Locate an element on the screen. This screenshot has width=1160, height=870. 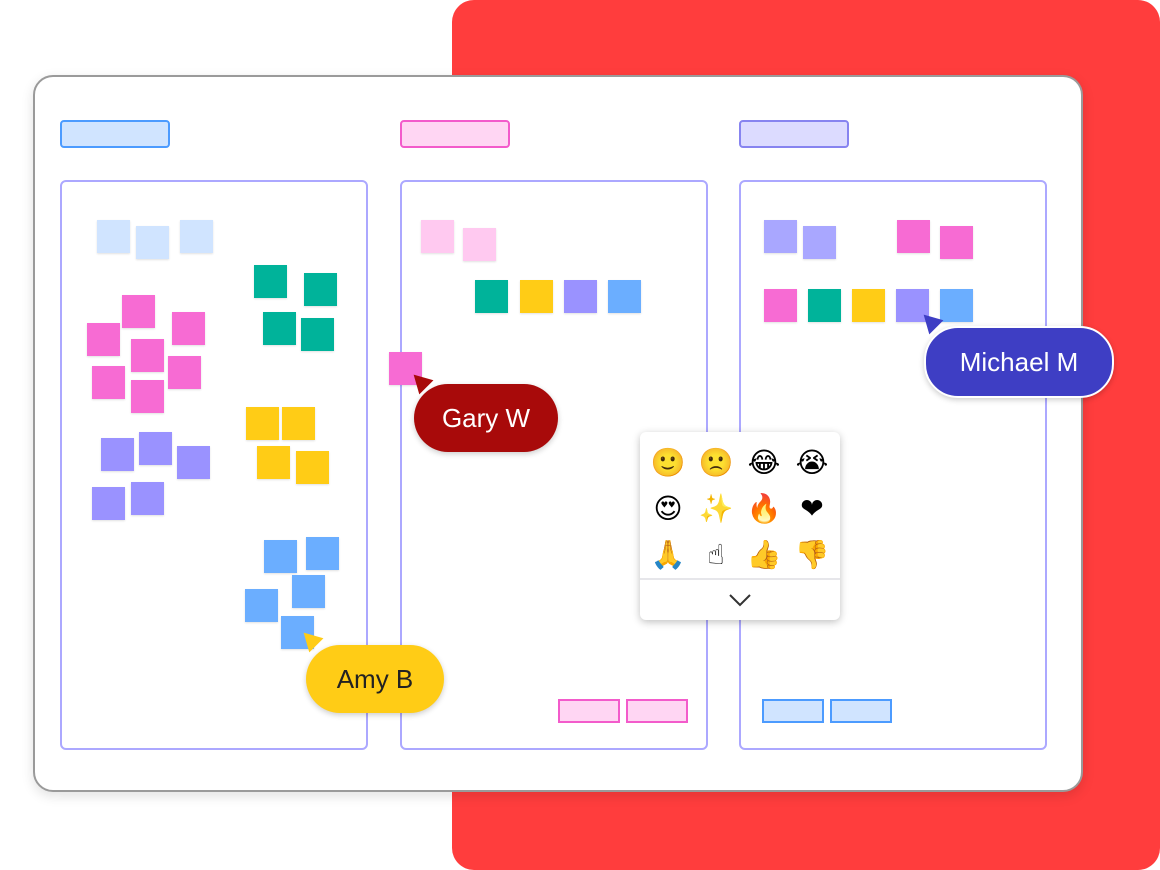
emoji-option: 👎 is located at coordinates (812, 554).